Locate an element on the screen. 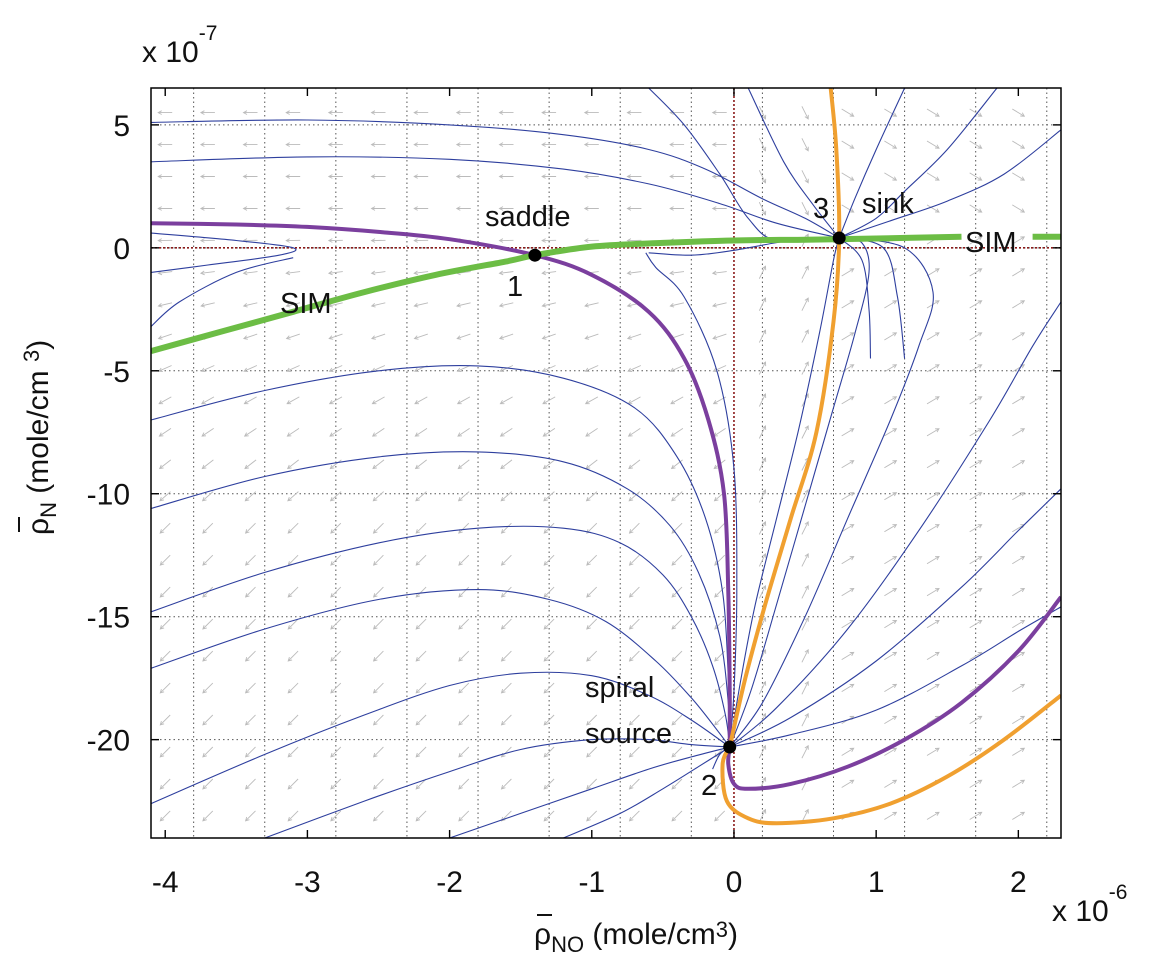  y-tick-label-3: -10 is located at coordinates (108, 495).